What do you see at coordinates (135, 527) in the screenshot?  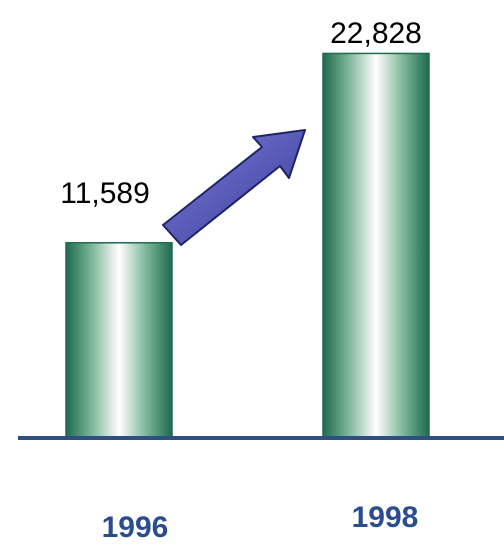 I see `category-label-1996: 1996` at bounding box center [135, 527].